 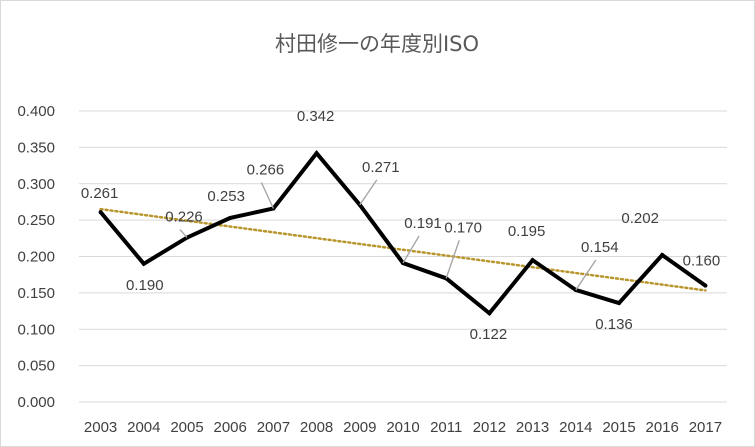 What do you see at coordinates (489, 427) in the screenshot?
I see `x-tick-label: 2012` at bounding box center [489, 427].